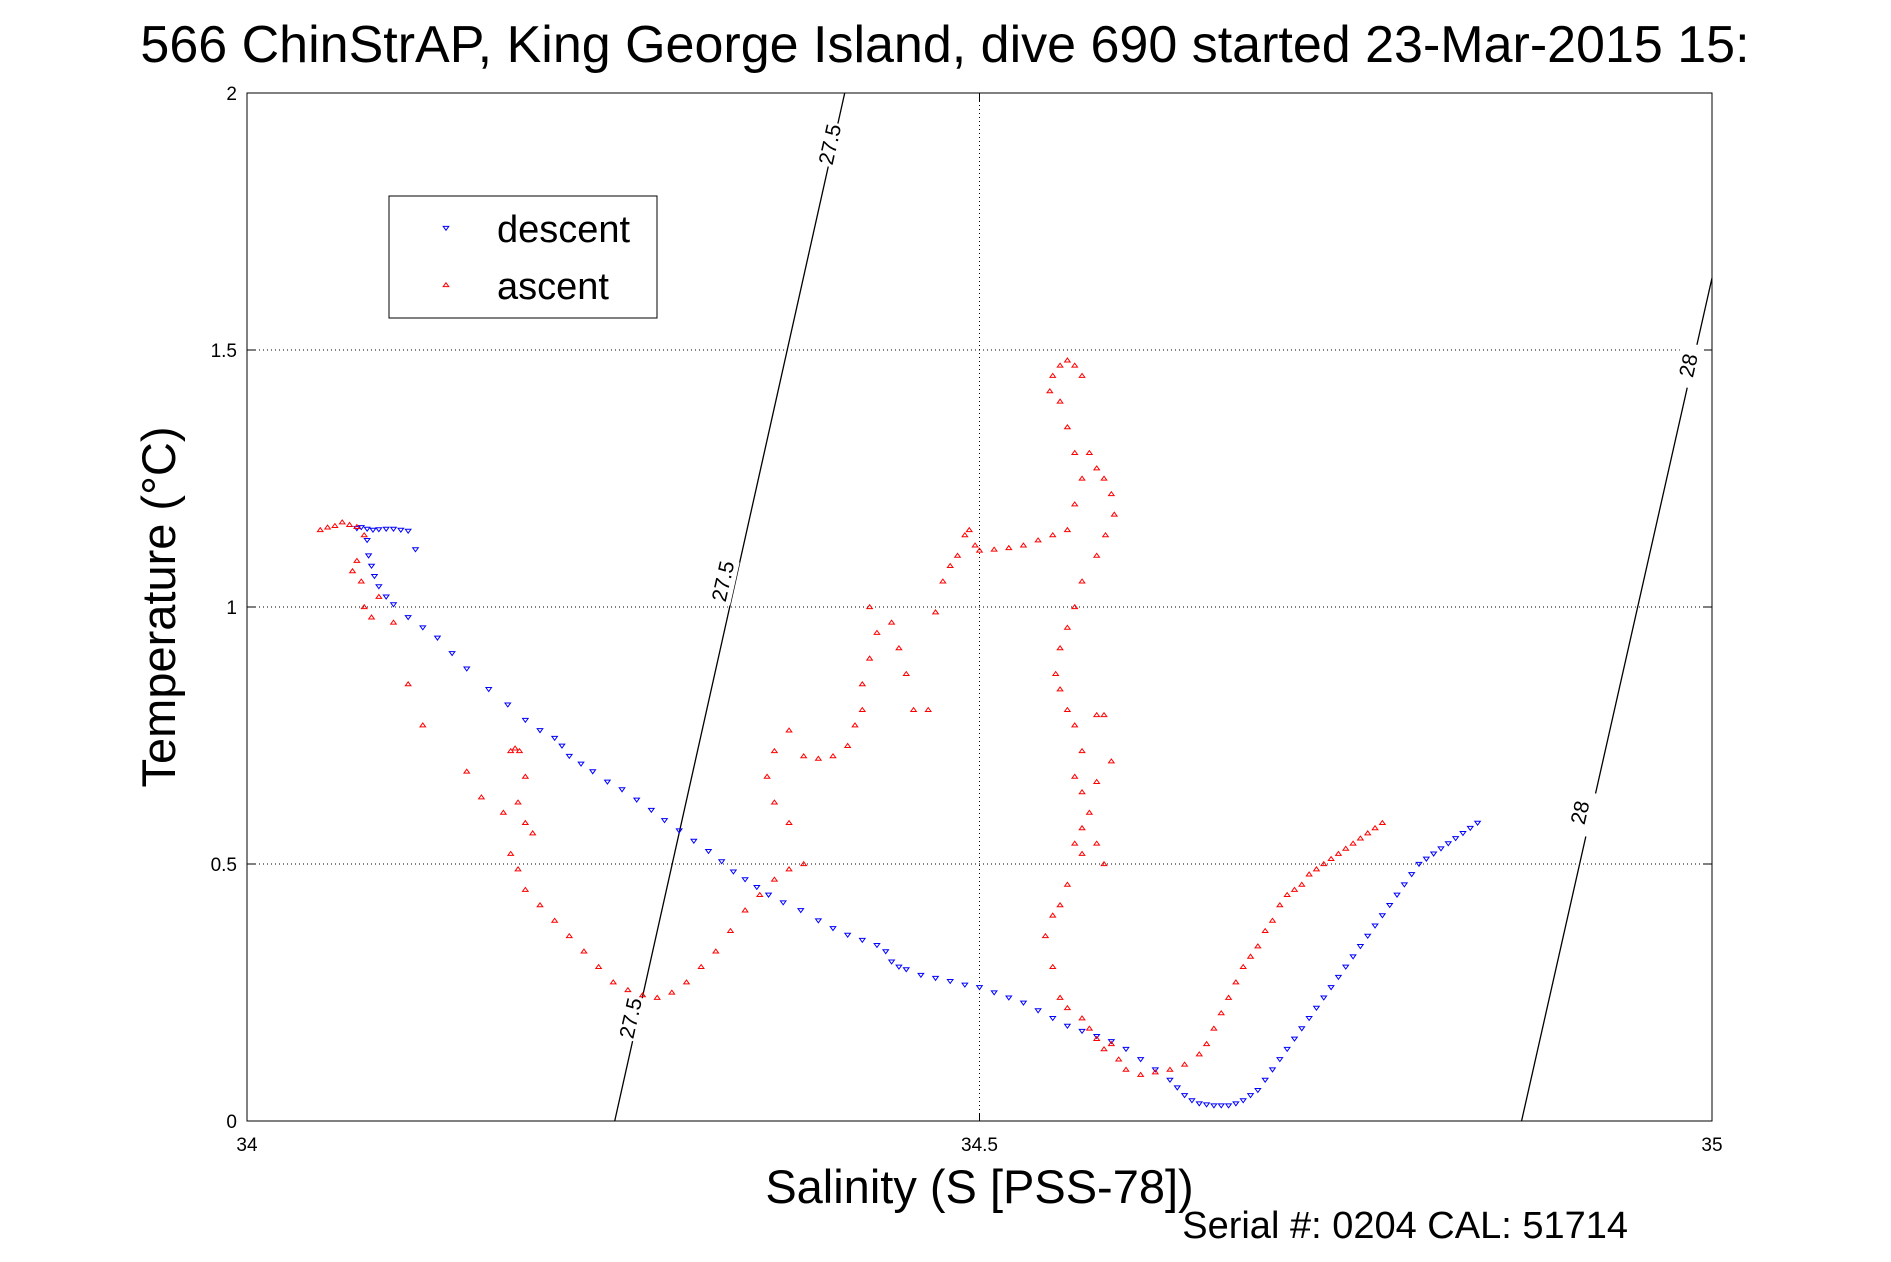 This screenshot has height=1262, width=1891. What do you see at coordinates (523, 257) in the screenshot?
I see `legend: descent ascent` at bounding box center [523, 257].